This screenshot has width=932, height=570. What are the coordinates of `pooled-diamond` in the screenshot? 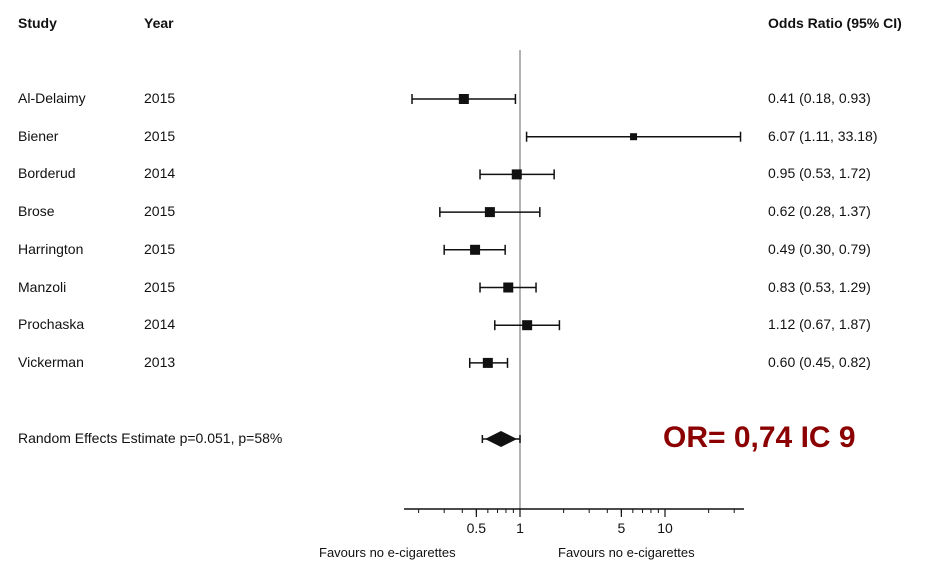 It's located at (501, 439).